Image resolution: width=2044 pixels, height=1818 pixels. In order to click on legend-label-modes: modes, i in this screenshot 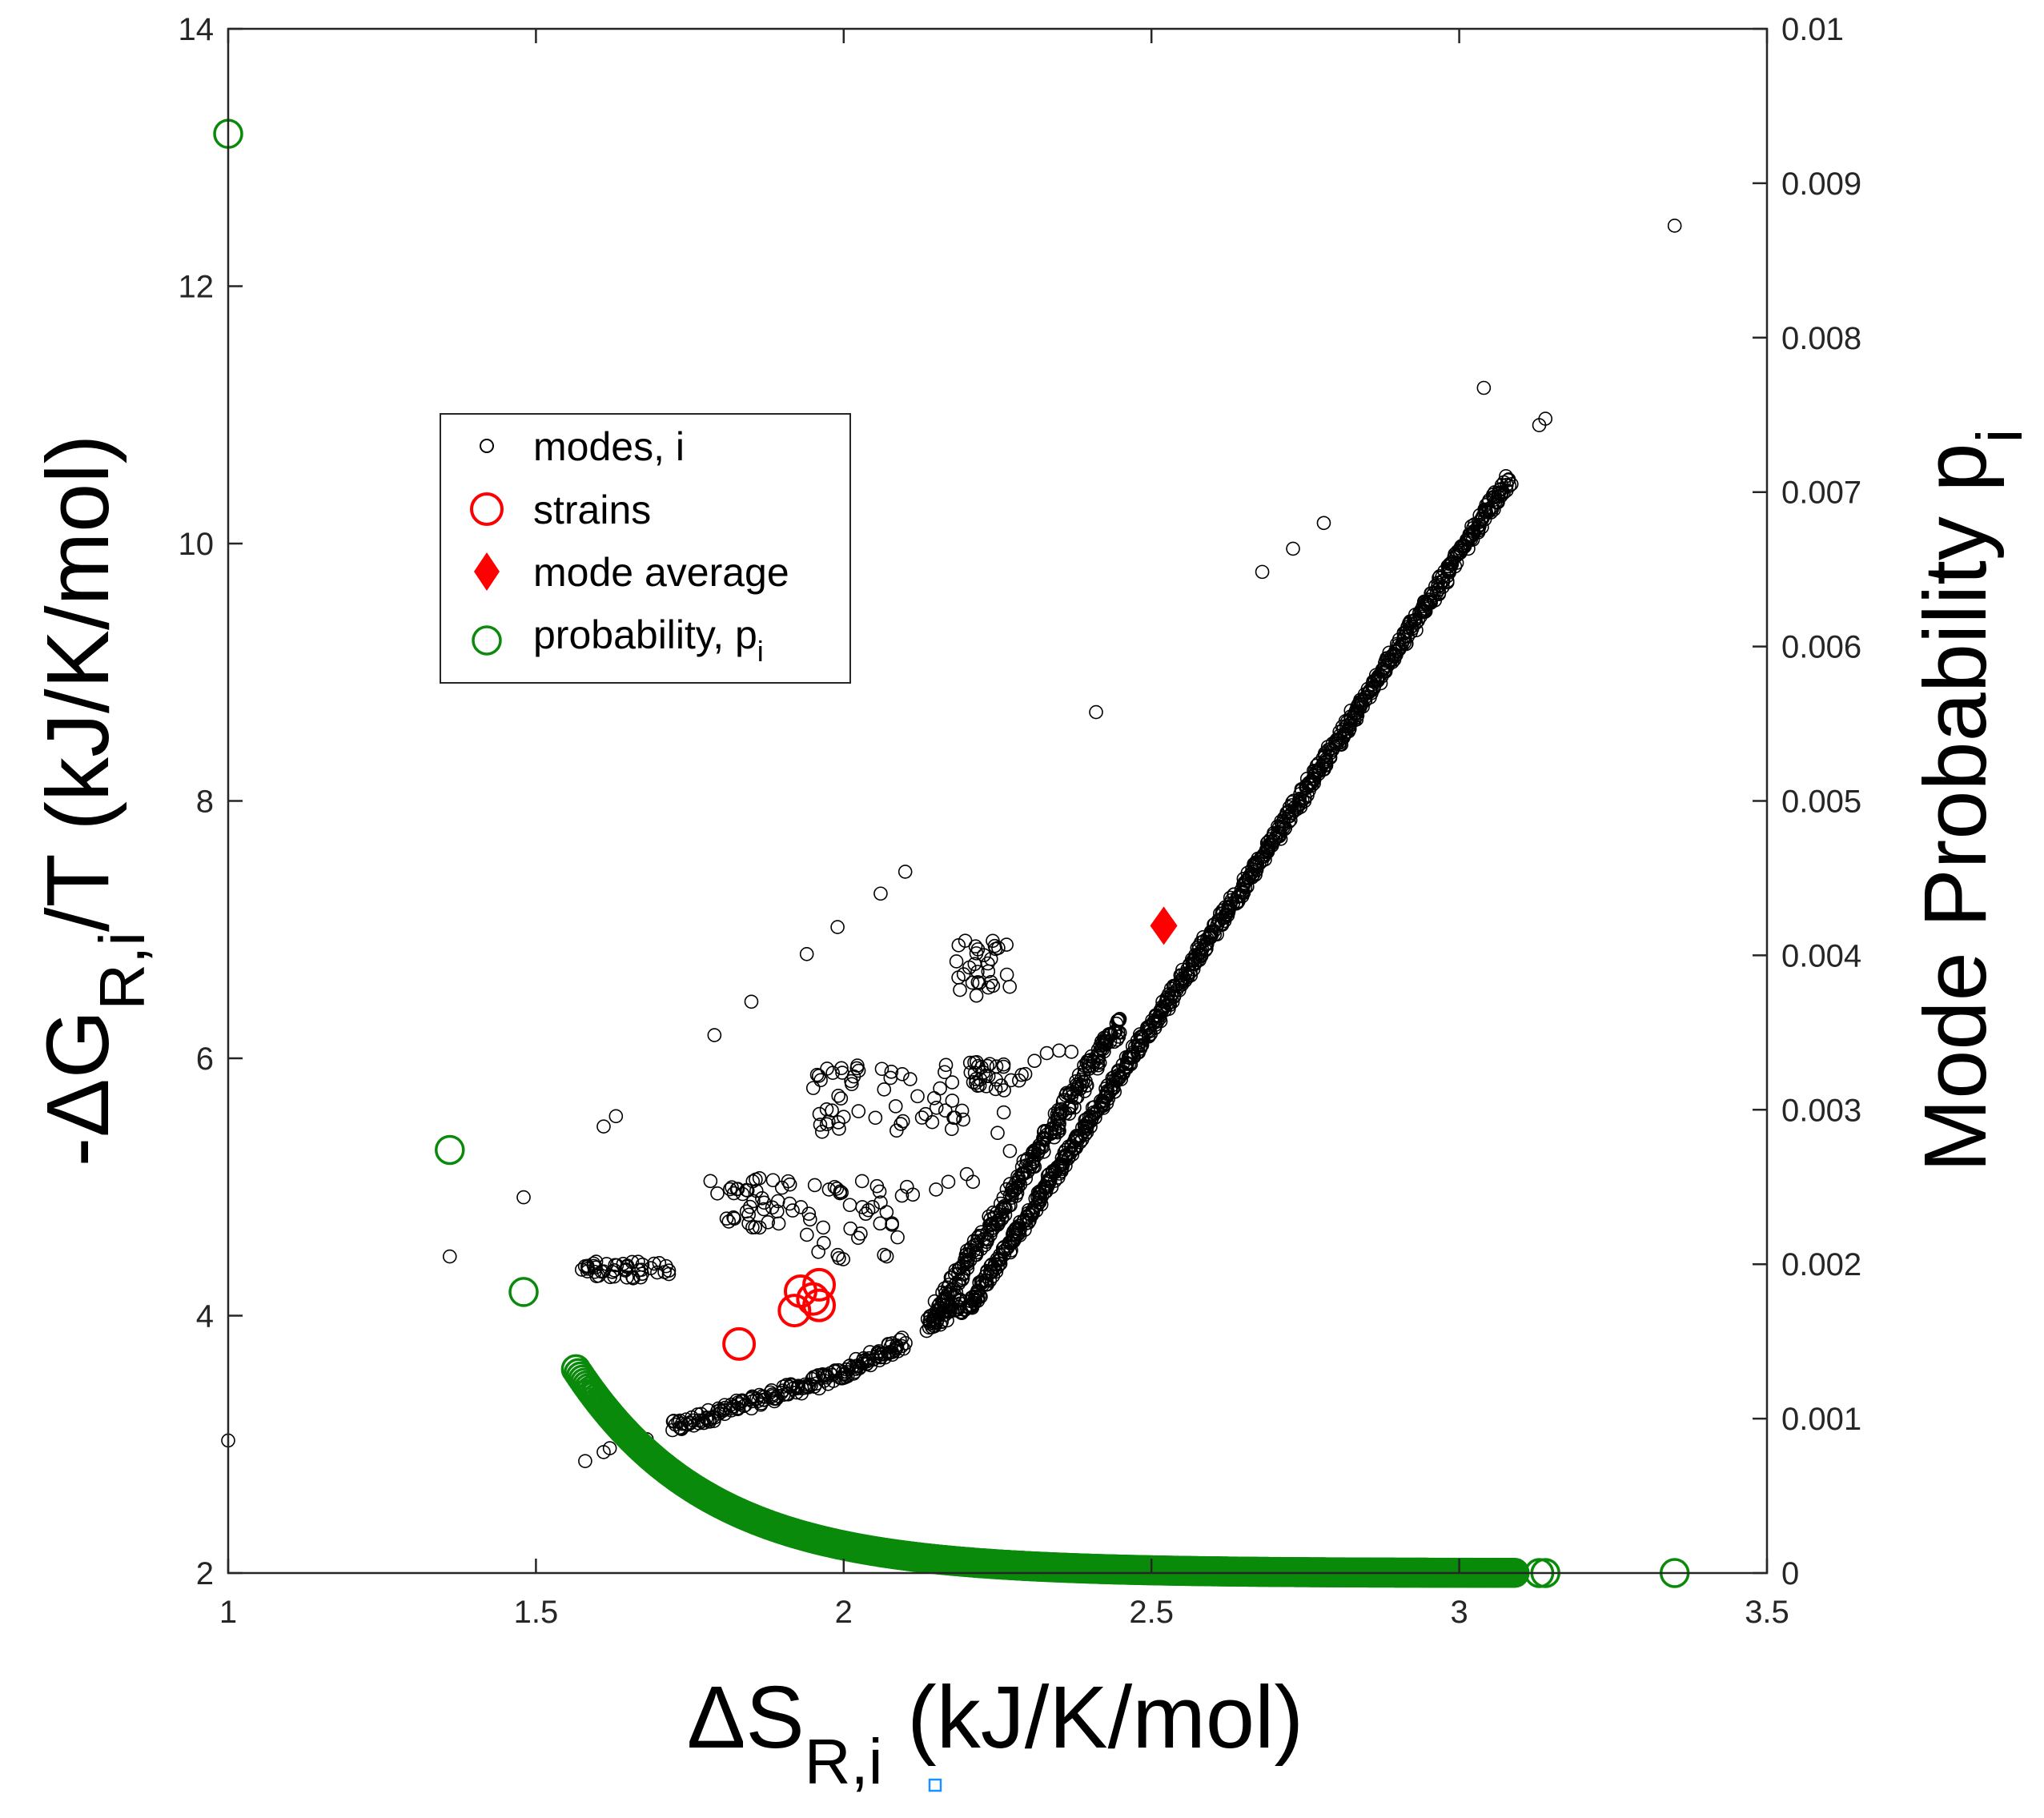, I will do `click(609, 447)`.